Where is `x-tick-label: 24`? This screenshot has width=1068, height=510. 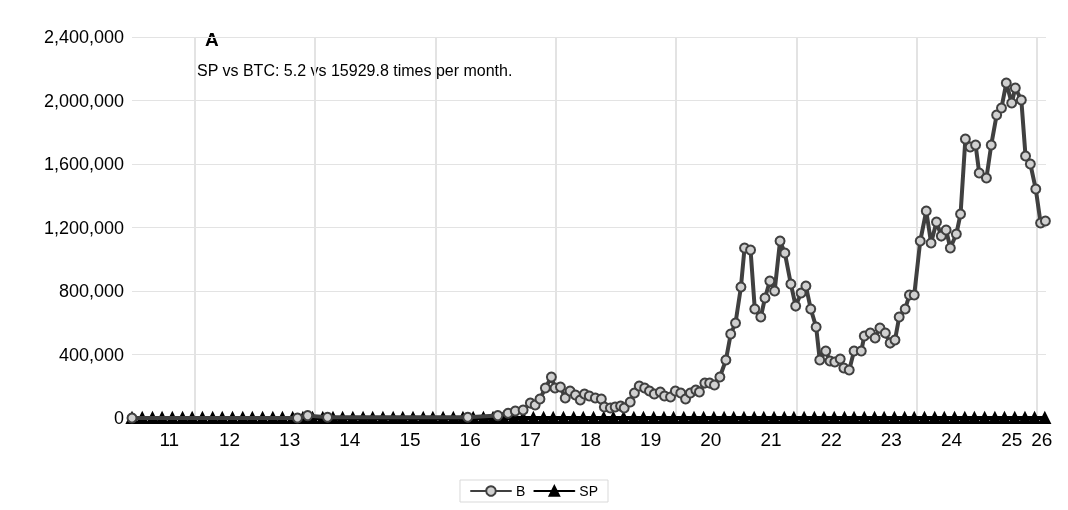
x-tick-label: 24 is located at coordinates (951, 439).